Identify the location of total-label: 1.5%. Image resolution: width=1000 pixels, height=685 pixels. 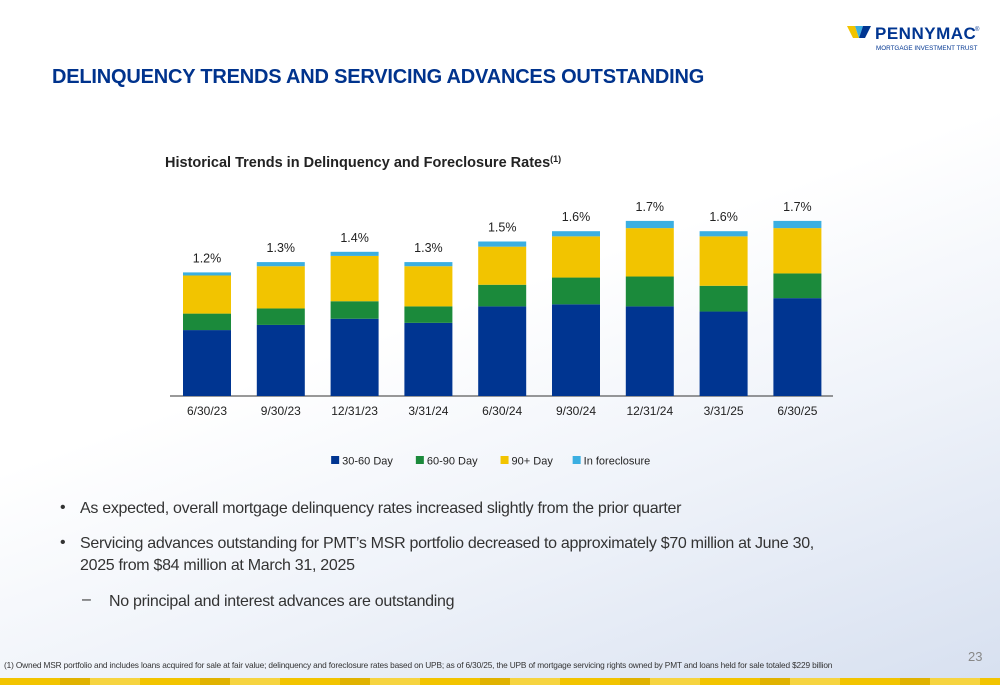
(502, 228).